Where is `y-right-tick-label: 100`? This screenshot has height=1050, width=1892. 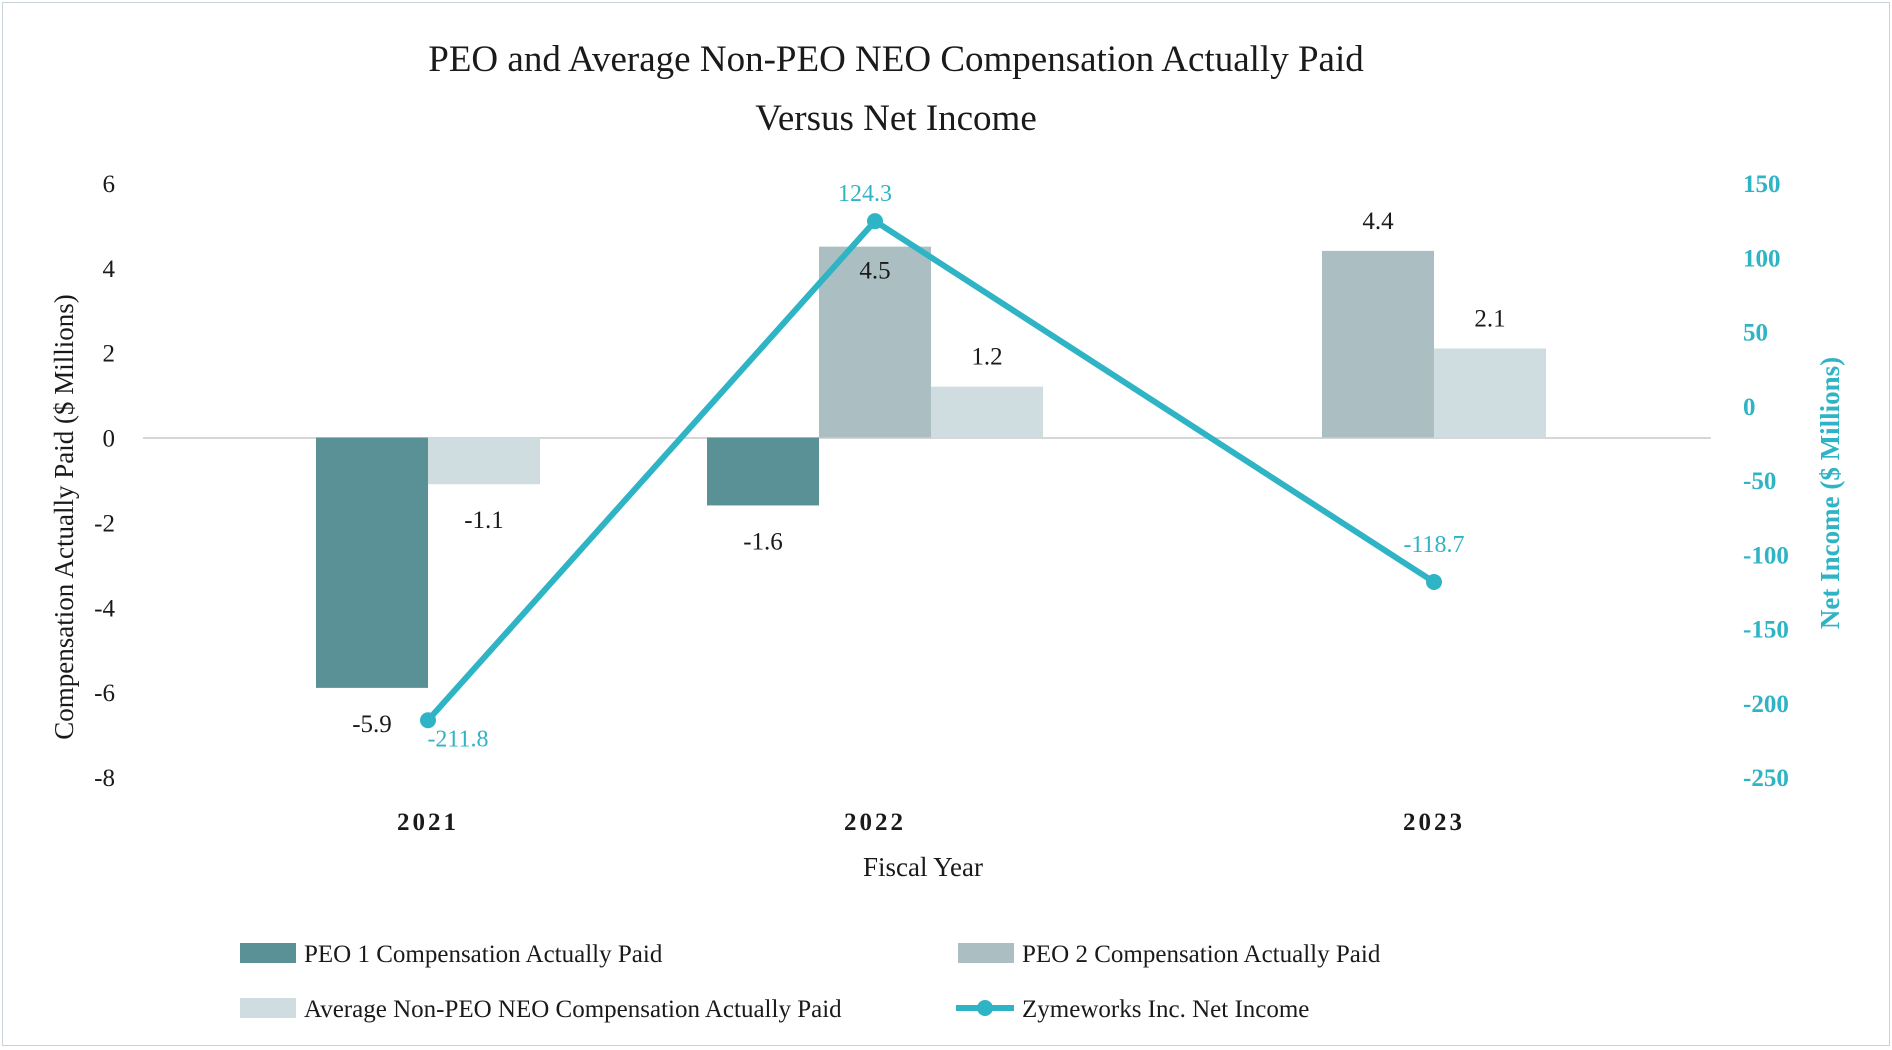
y-right-tick-label: 100 is located at coordinates (1762, 258).